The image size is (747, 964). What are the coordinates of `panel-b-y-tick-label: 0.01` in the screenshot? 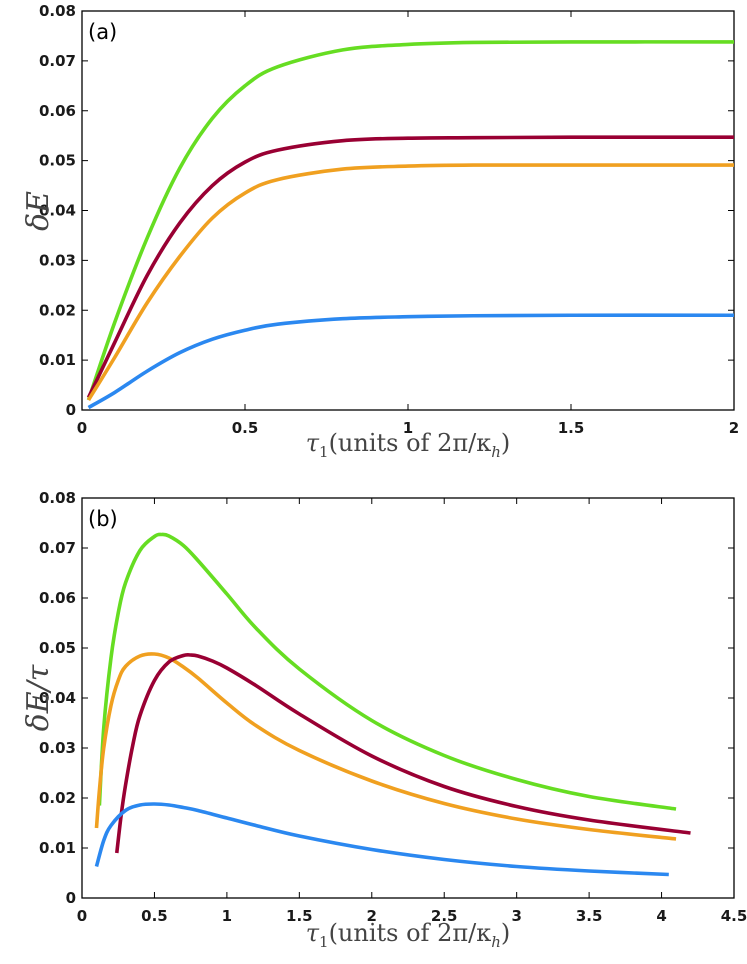 It's located at (57, 848).